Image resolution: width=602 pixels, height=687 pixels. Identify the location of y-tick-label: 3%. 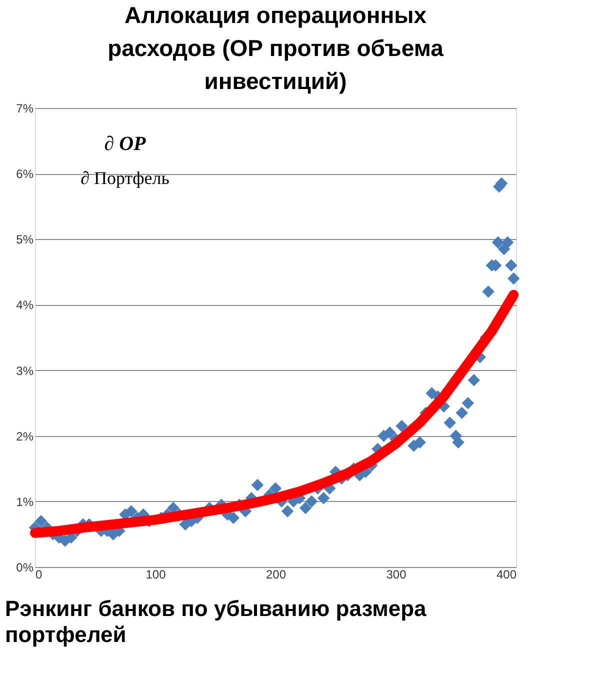
(25, 371).